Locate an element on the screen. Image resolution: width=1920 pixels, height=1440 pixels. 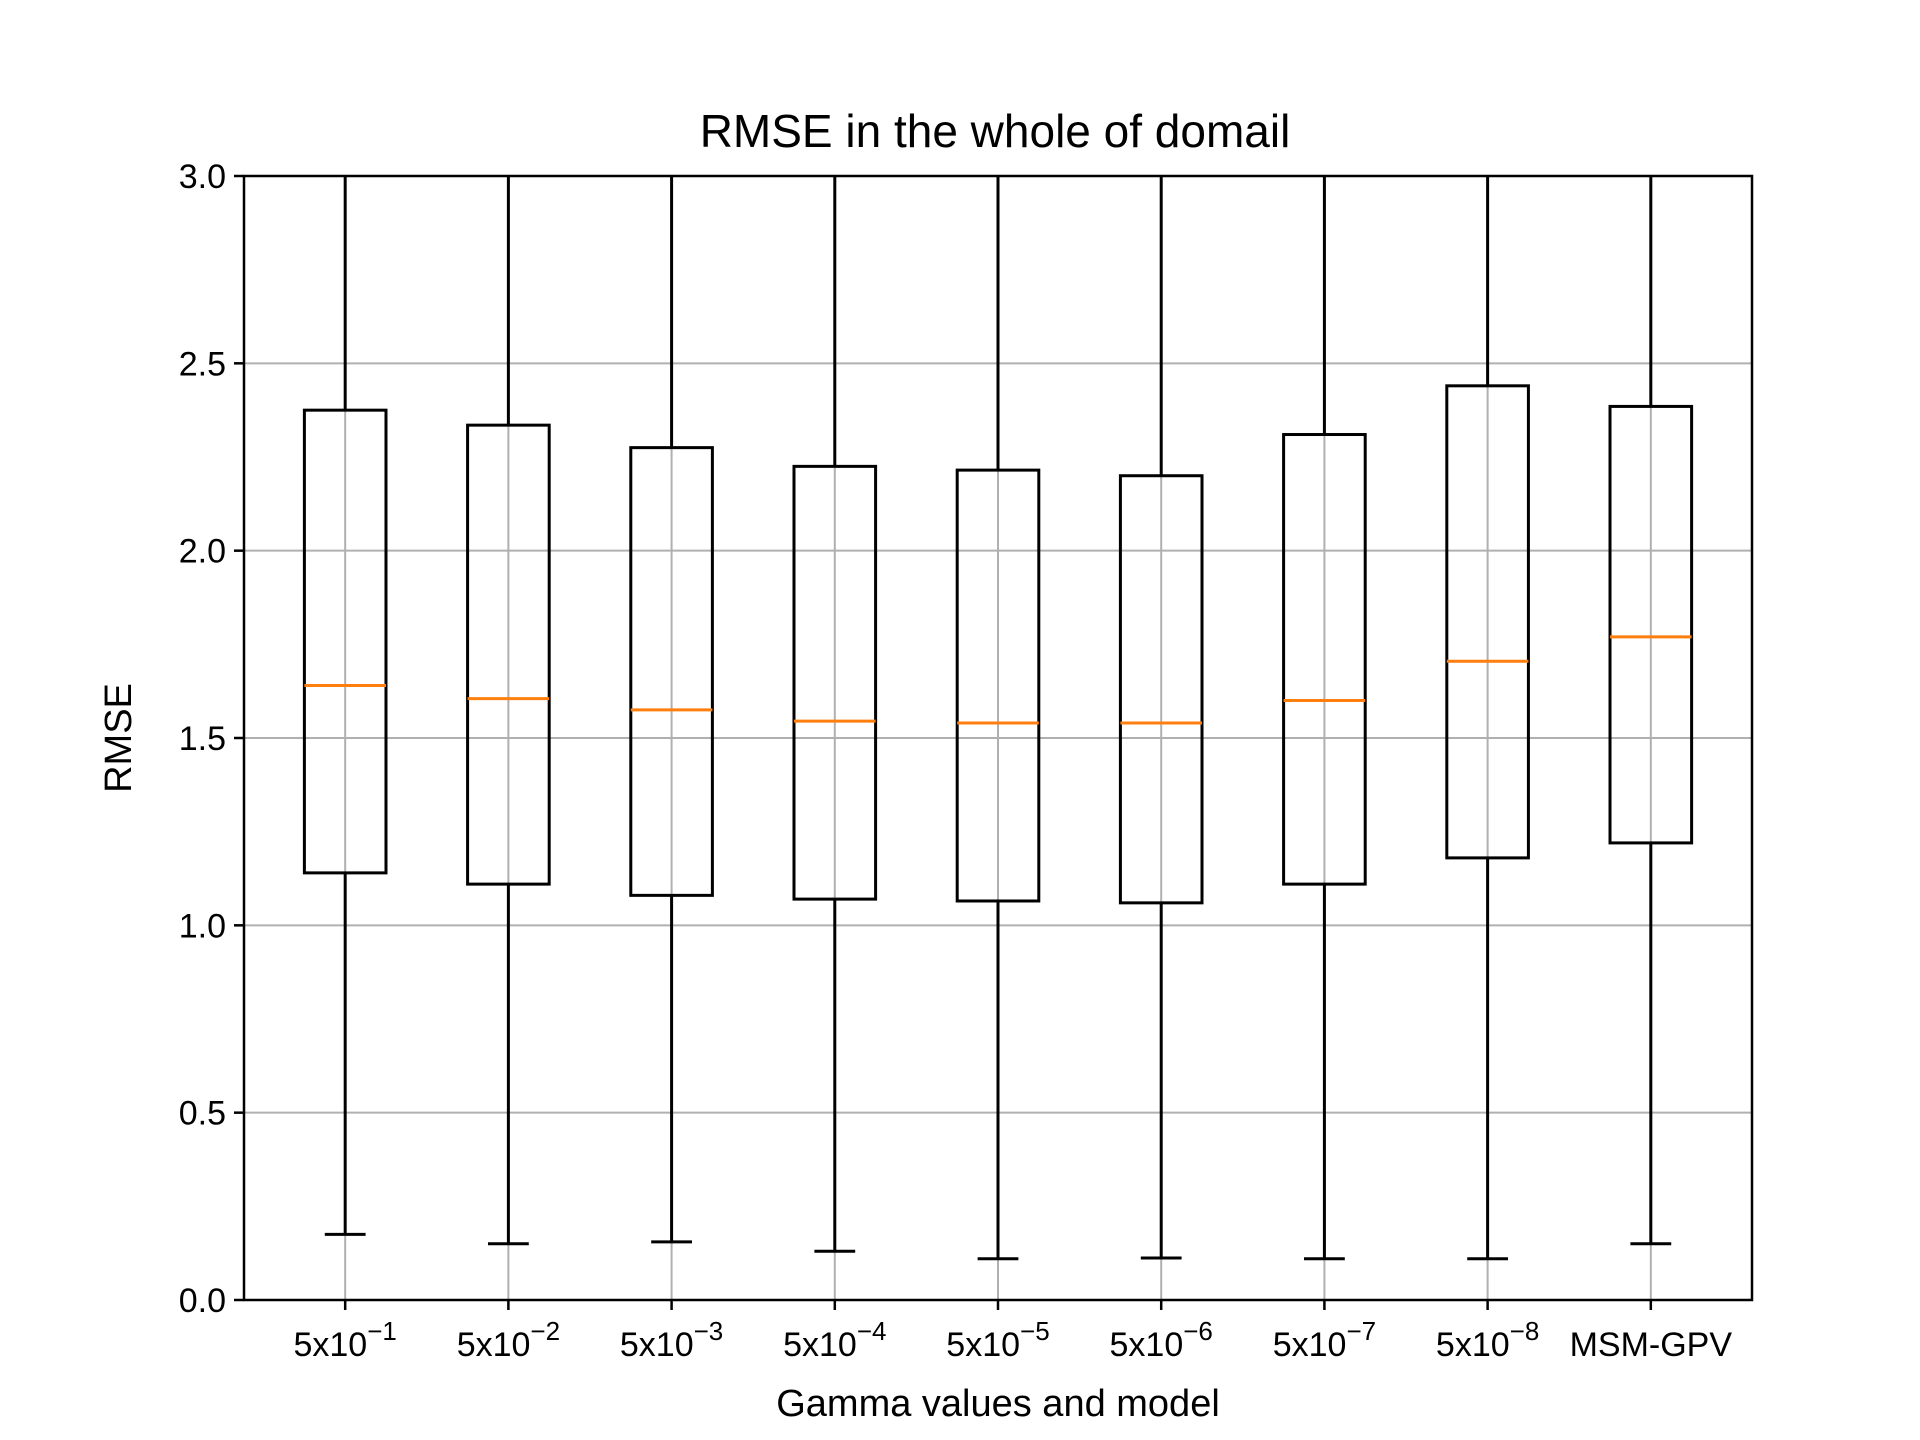
x-tick-label-exponent: −2 is located at coordinates (545, 1331).